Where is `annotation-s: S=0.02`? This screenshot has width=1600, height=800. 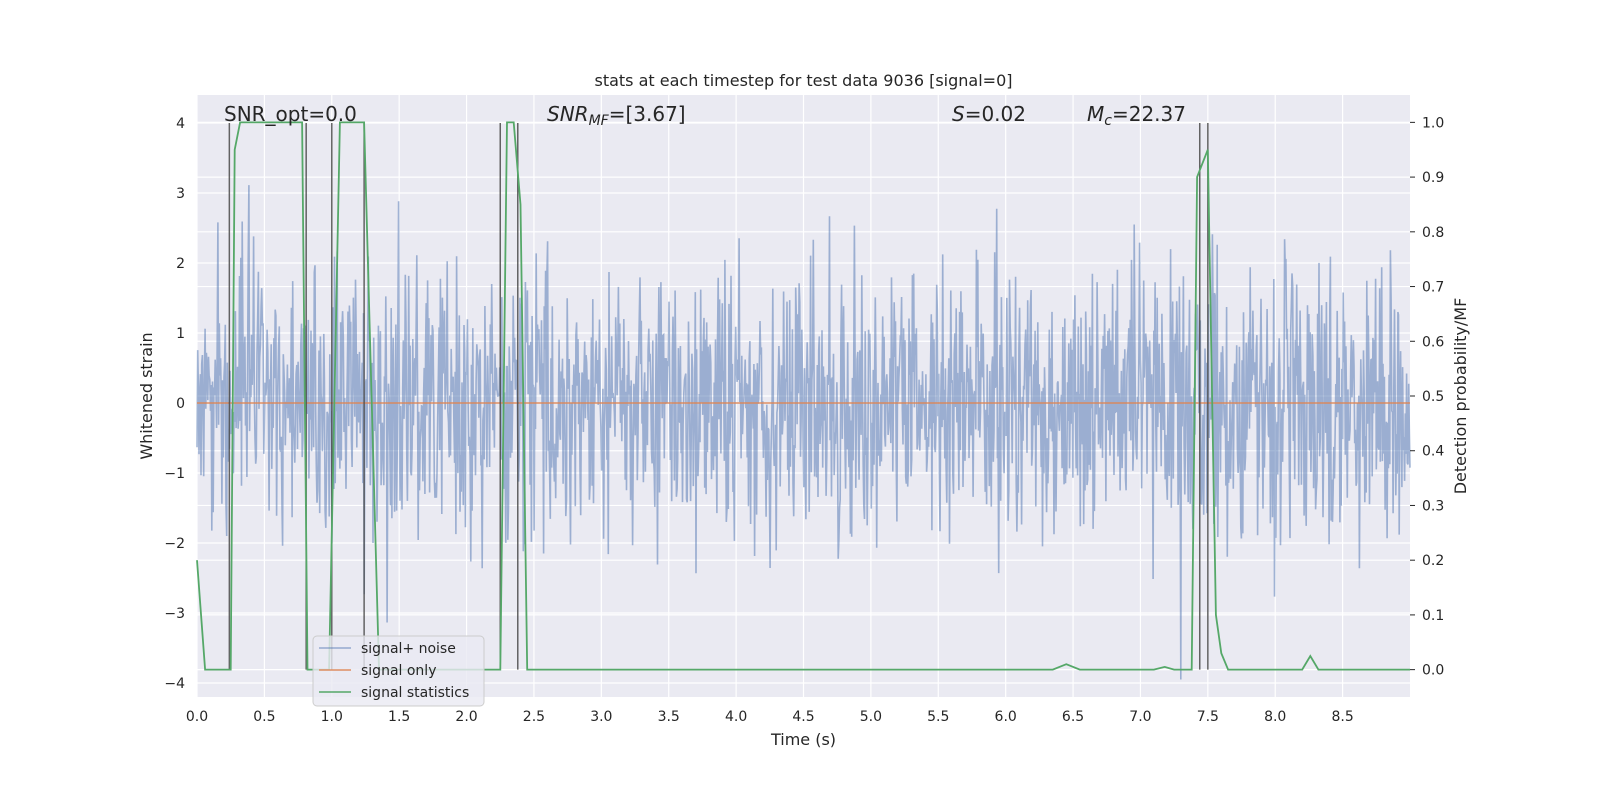 annotation-s: S=0.02 is located at coordinates (989, 114).